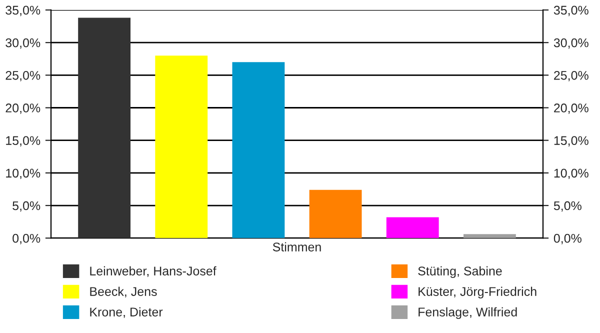 The height and width of the screenshot is (333, 600). Describe the element at coordinates (460, 272) in the screenshot. I see `legend-label: Stüting, Sabine` at that location.